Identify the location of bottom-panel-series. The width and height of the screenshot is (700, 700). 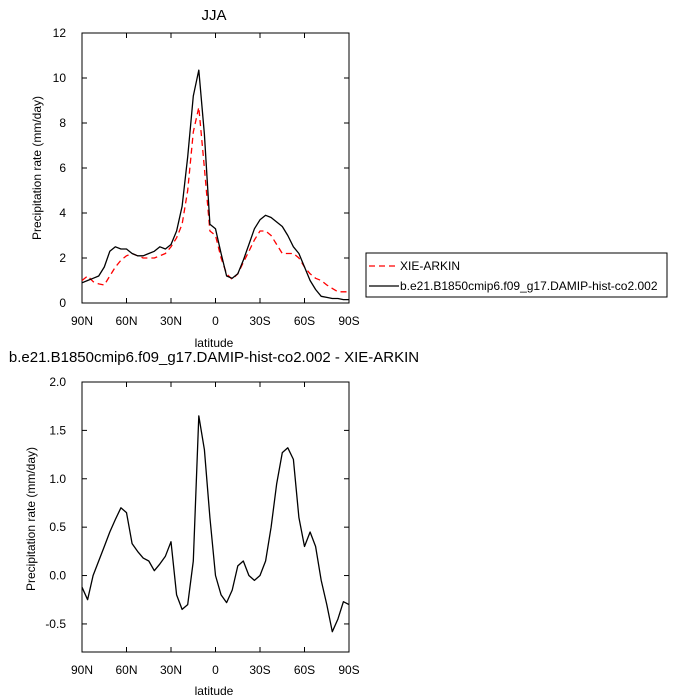
(215, 524).